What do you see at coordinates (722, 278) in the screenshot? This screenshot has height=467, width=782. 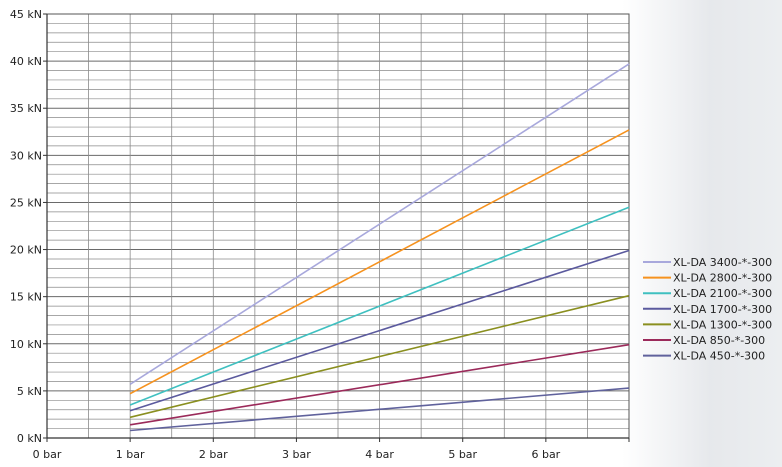 I see `legend-label-2: XL-DA 2800-*-300` at bounding box center [722, 278].